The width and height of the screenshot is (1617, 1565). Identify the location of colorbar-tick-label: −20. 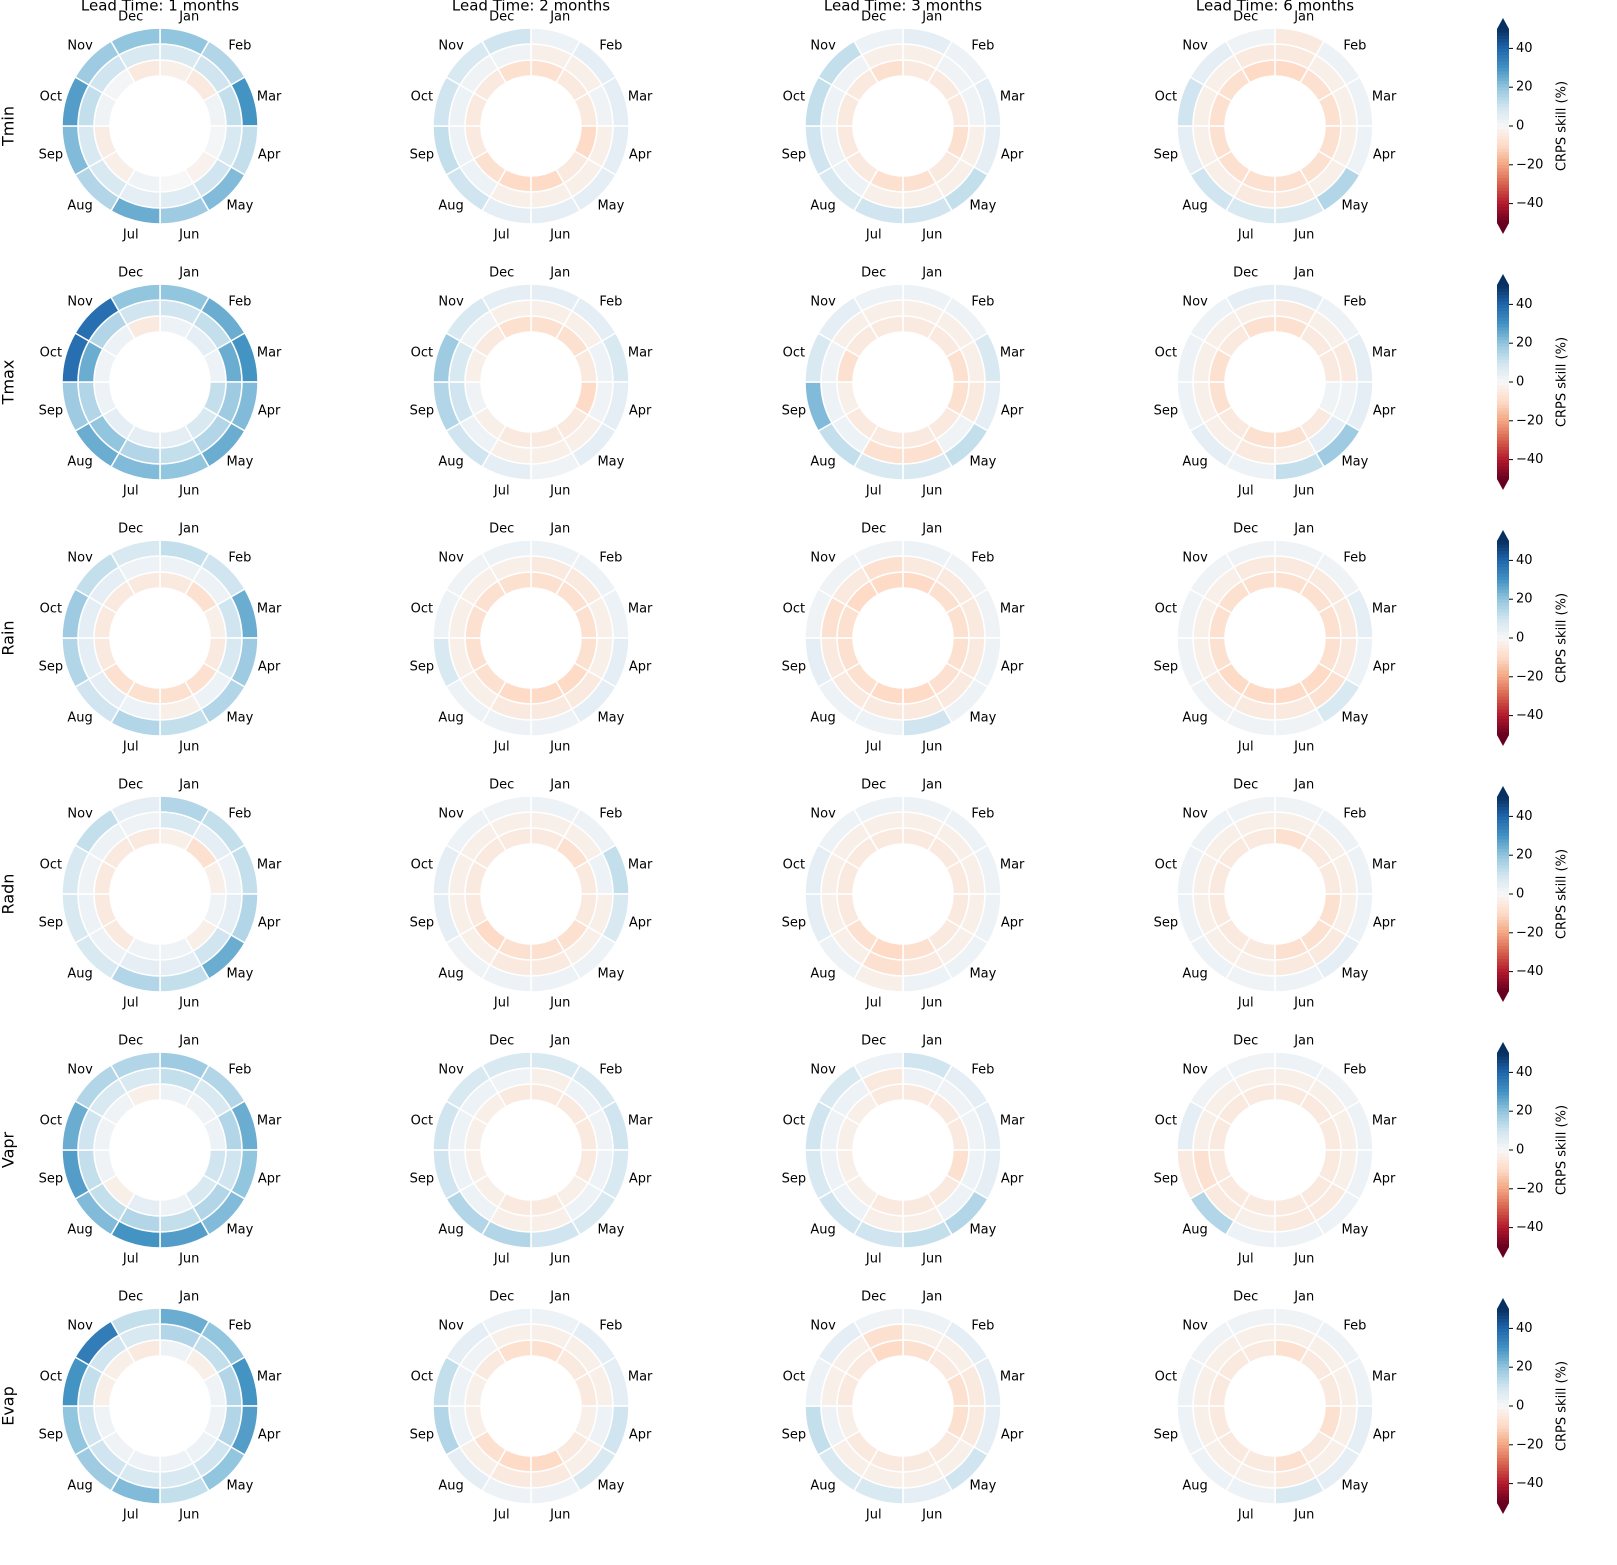
(1529, 932).